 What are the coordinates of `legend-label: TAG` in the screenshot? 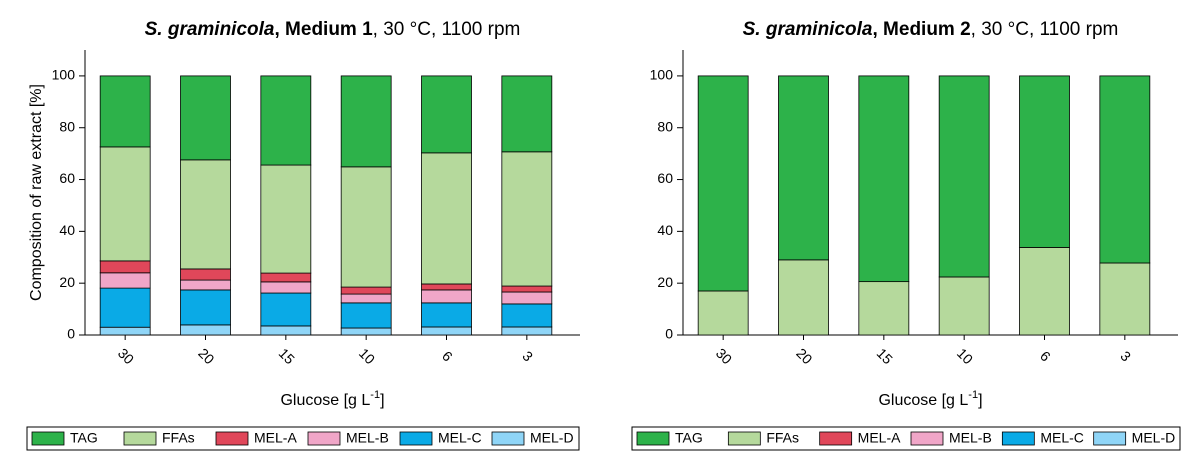 It's located at (84, 438).